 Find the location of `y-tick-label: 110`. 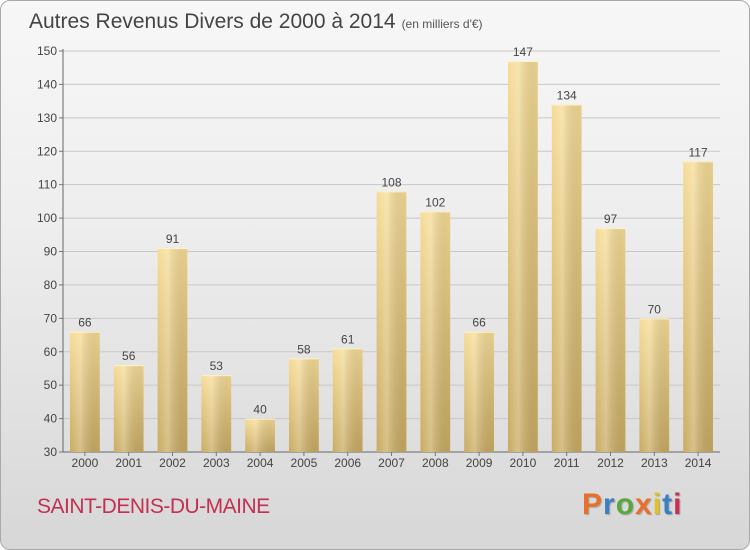

y-tick-label: 110 is located at coordinates (47, 185).